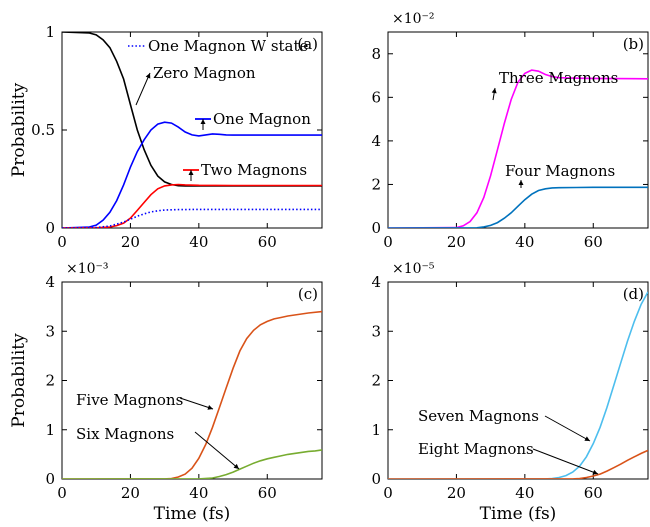 The image size is (650, 527). Describe the element at coordinates (228, 46) in the screenshot. I see `annotation-one-magnon-w-state: One Magnon W state` at that location.